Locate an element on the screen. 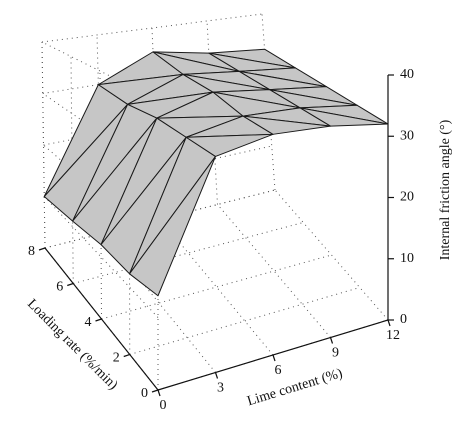  z-tick-label: 0 is located at coordinates (403, 319).